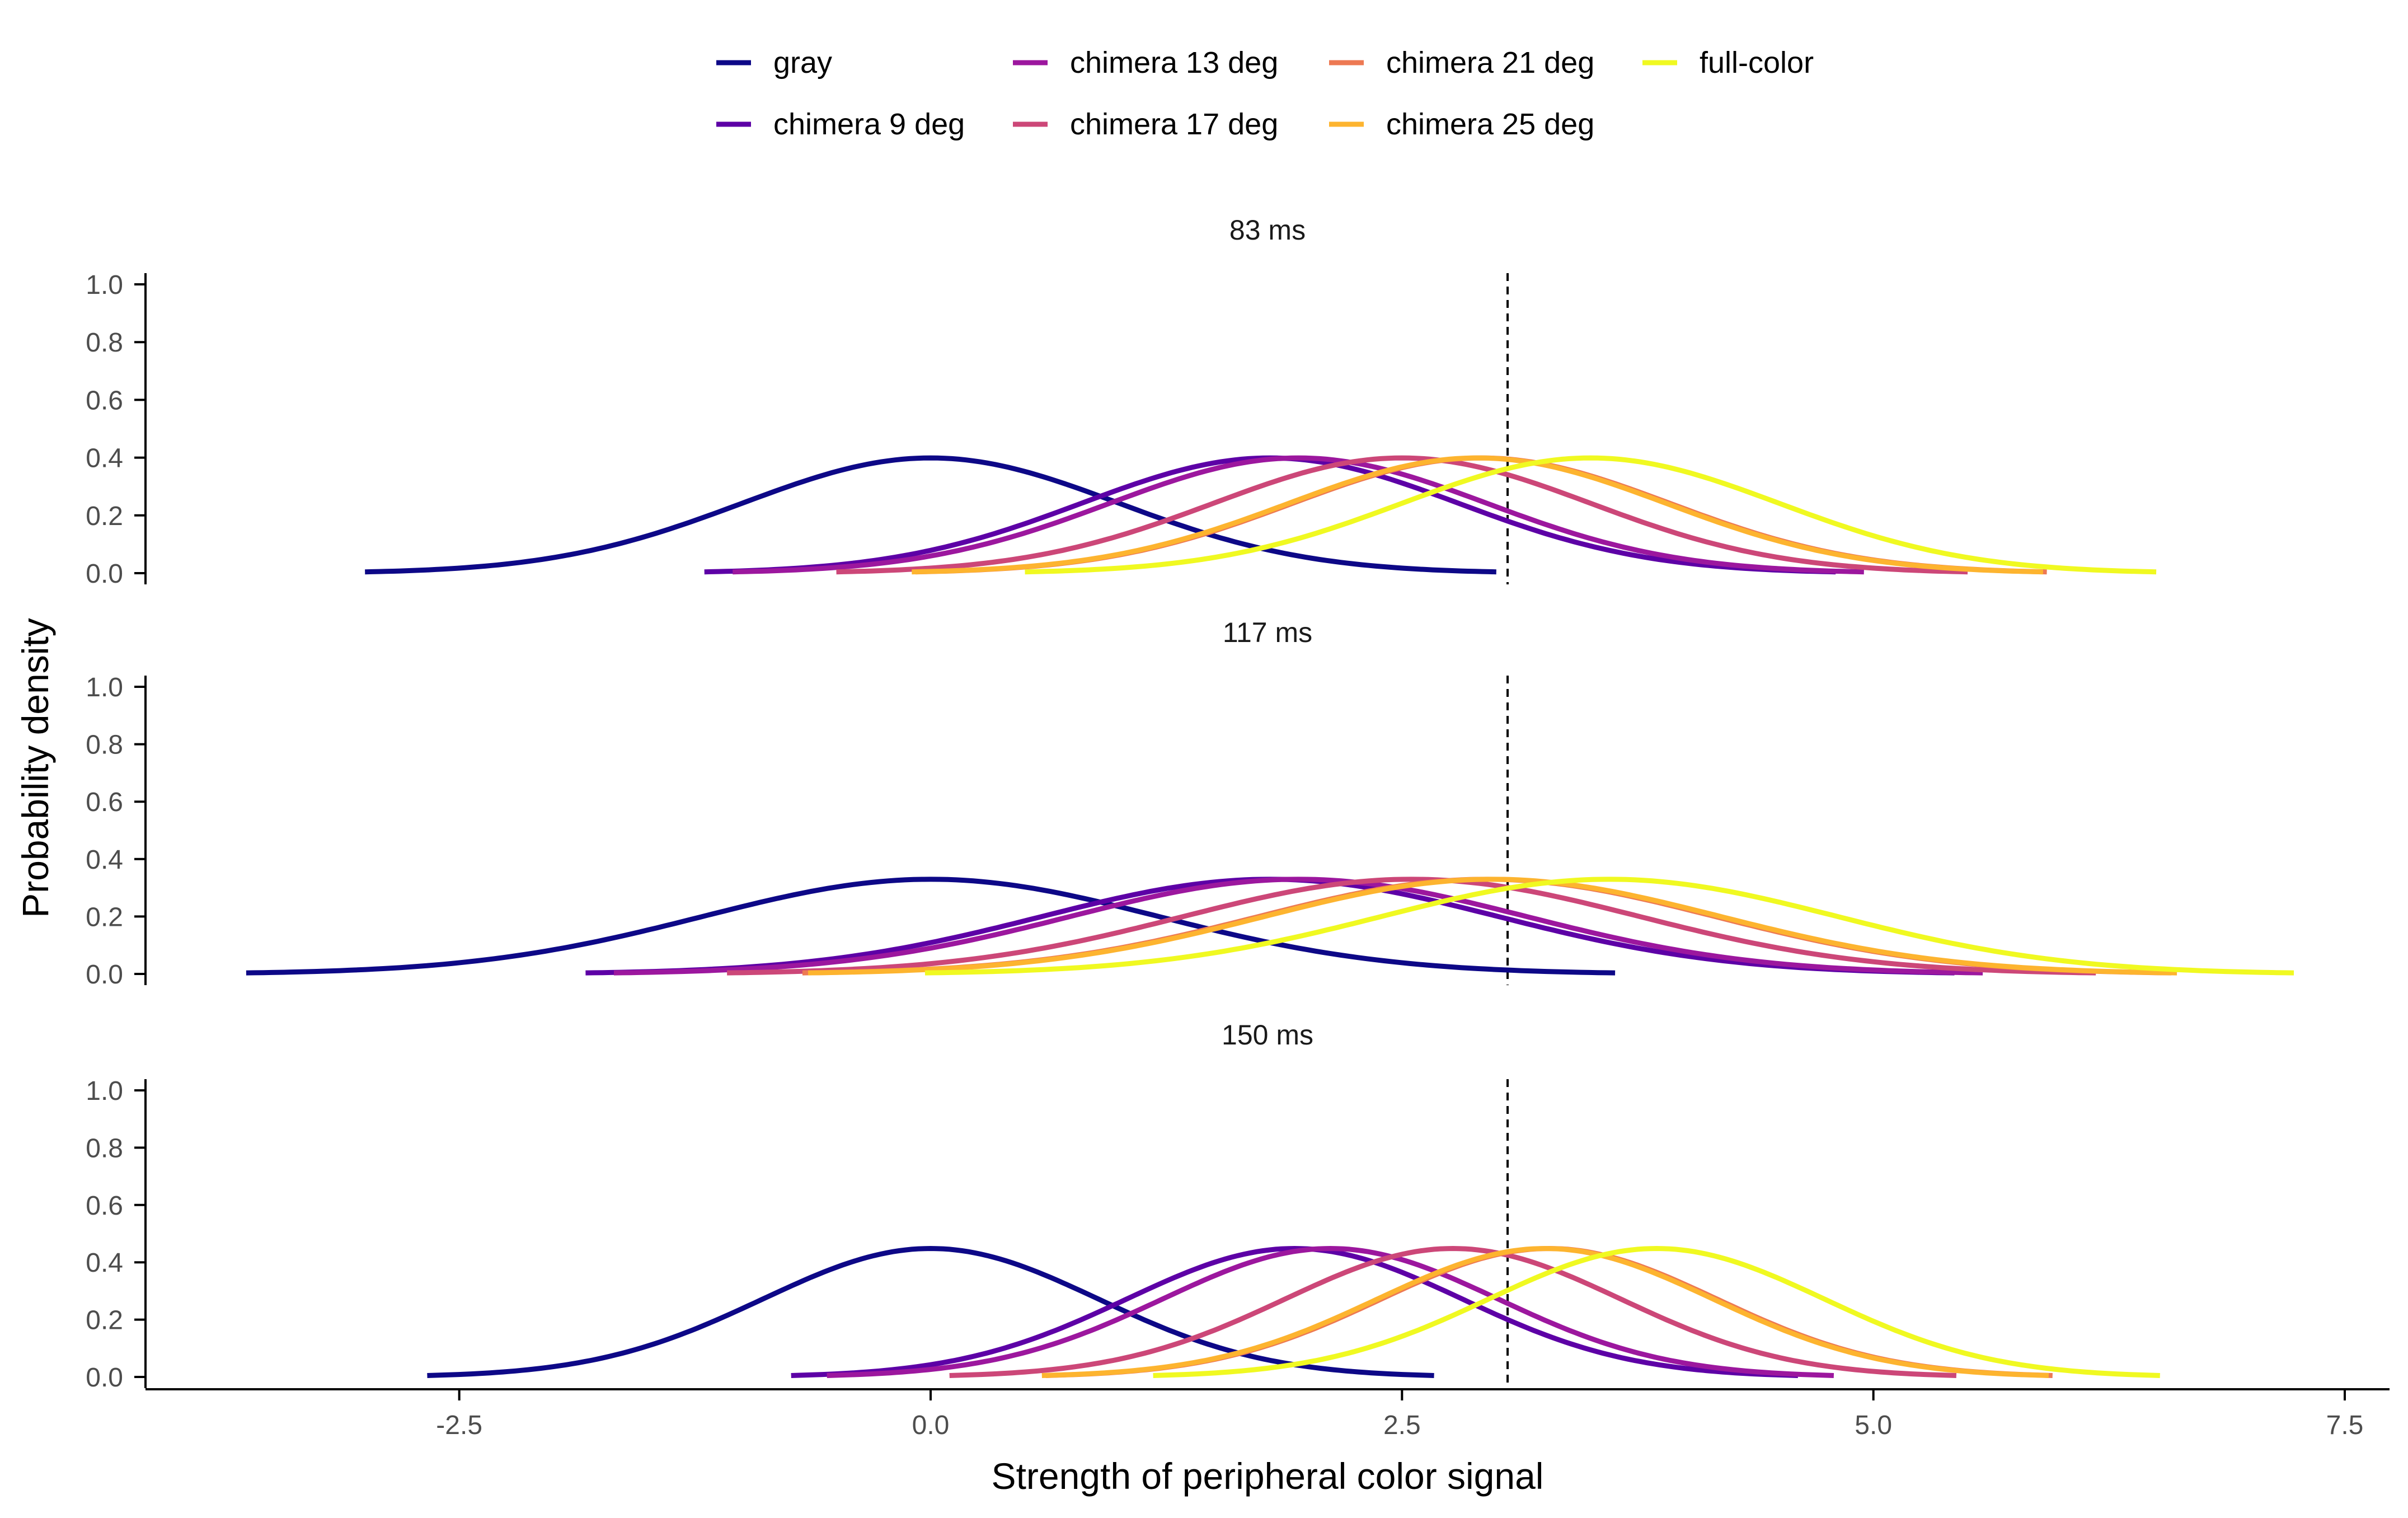 The width and height of the screenshot is (2408, 1518). I want to click on x-tick-label: -2.5, so click(459, 1425).